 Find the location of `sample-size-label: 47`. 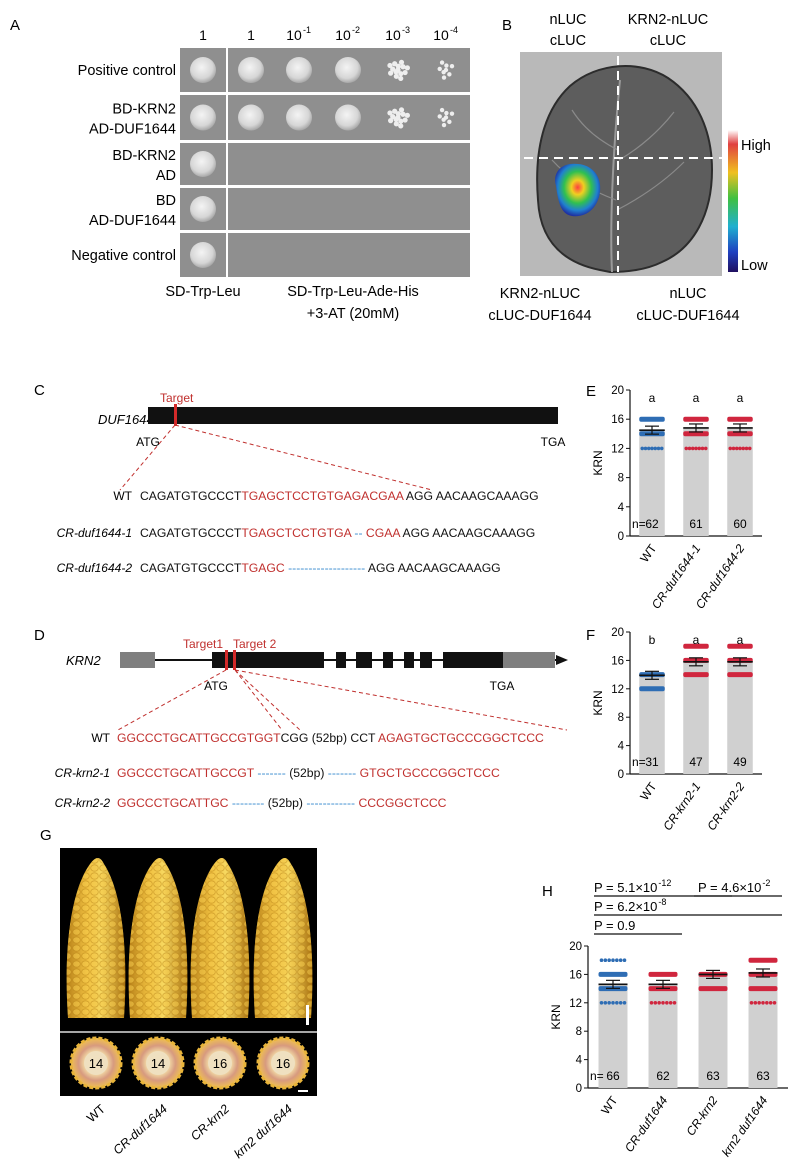

sample-size-label: 47 is located at coordinates (696, 762).